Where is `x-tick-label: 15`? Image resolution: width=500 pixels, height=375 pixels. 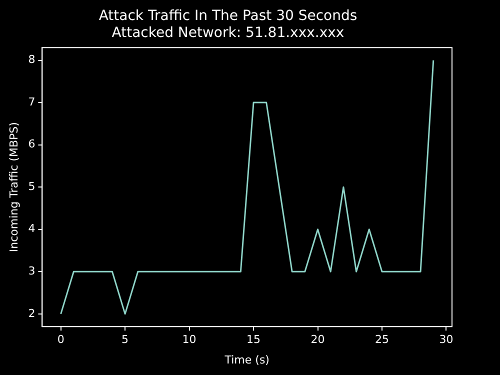
x-tick-label: 15 is located at coordinates (253, 339).